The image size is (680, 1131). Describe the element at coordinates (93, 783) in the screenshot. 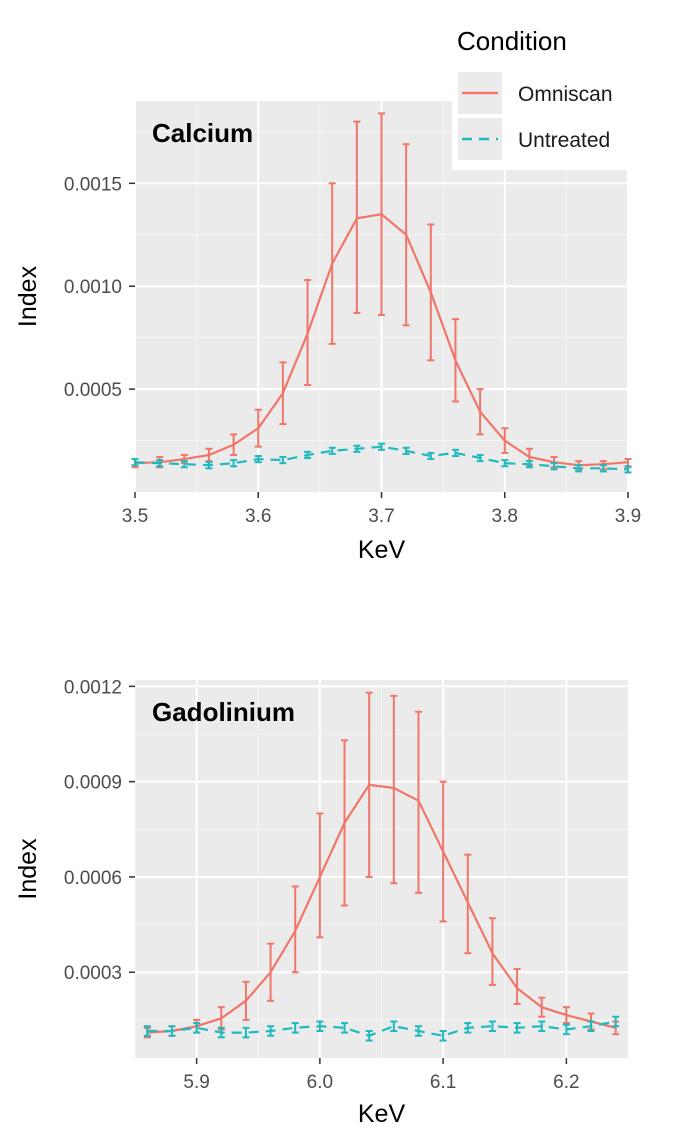

I see `y-tick-label: 0.0009` at that location.